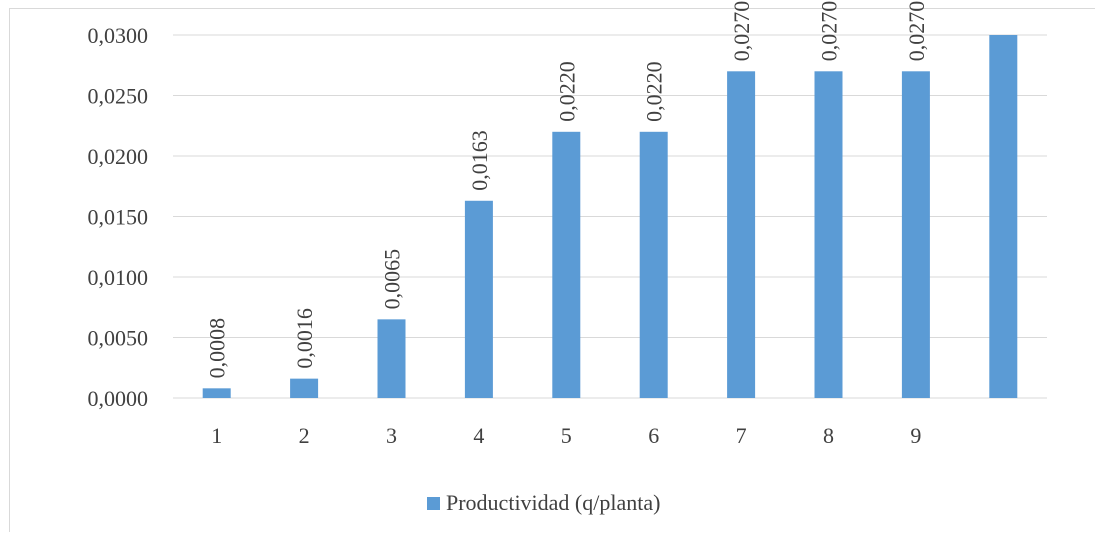 This screenshot has height=535, width=1099. I want to click on legend: Productividad (q/planta), so click(543, 502).